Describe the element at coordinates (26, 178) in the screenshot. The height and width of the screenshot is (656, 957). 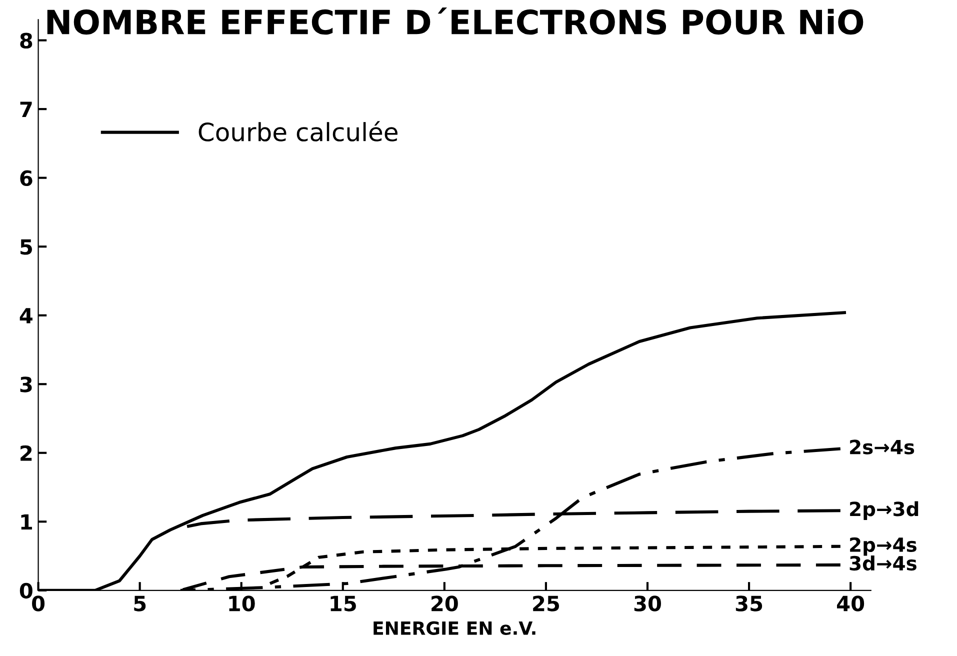
I see `y-tick-label: 6` at that location.